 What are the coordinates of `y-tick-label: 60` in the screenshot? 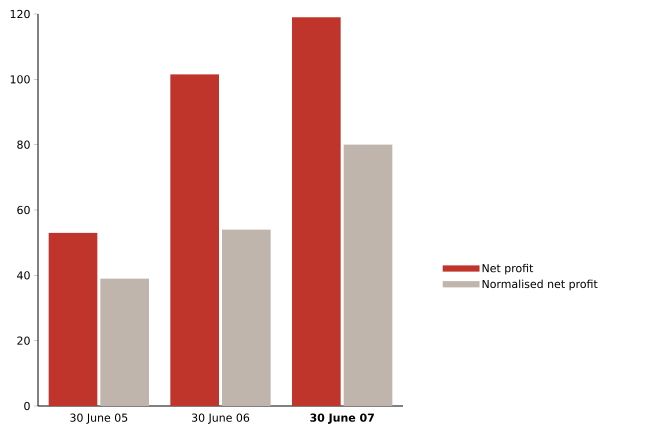 It's located at (23, 210).